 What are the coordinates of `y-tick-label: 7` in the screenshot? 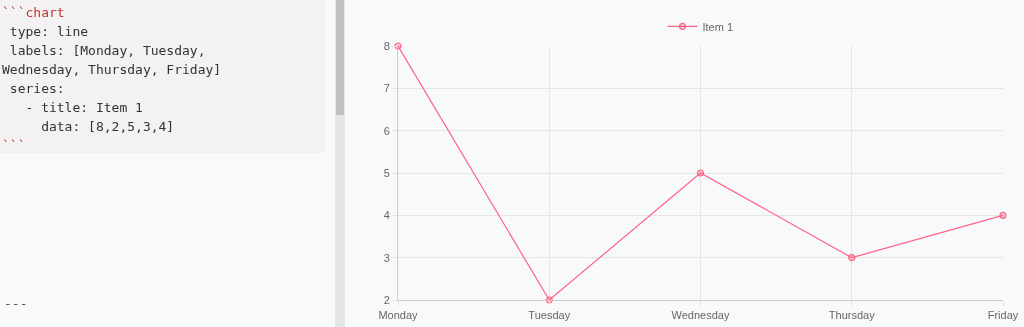 It's located at (386, 88).